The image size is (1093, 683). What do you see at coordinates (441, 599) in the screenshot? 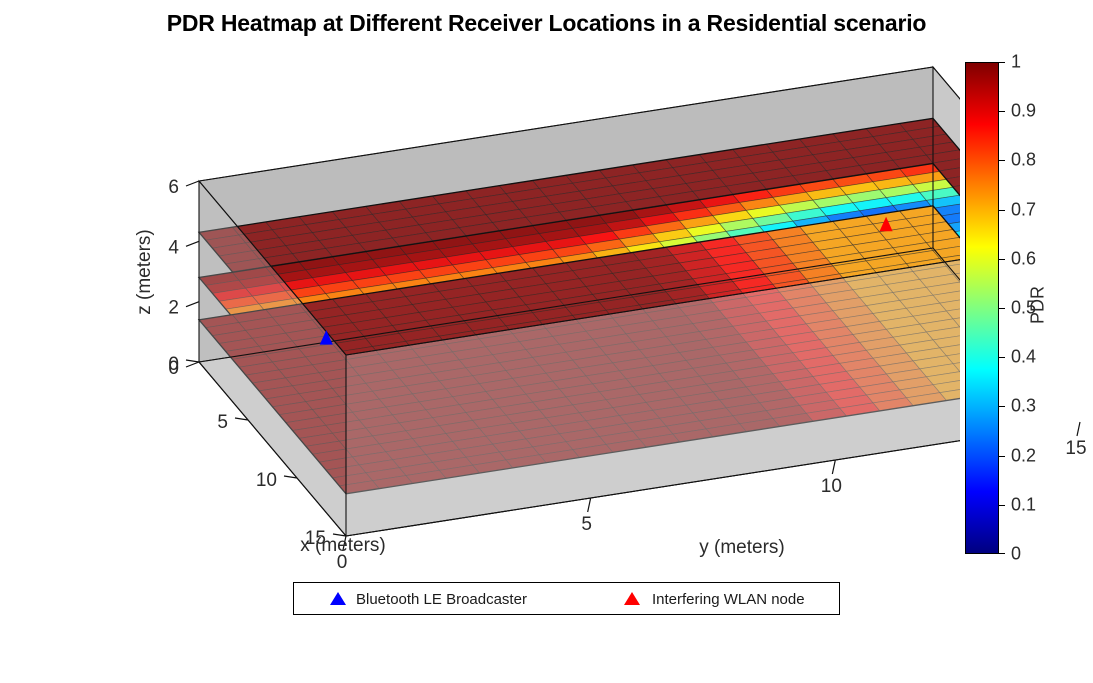
I see `legend-label: Bluetooth LE Broadcaster` at bounding box center [441, 599].